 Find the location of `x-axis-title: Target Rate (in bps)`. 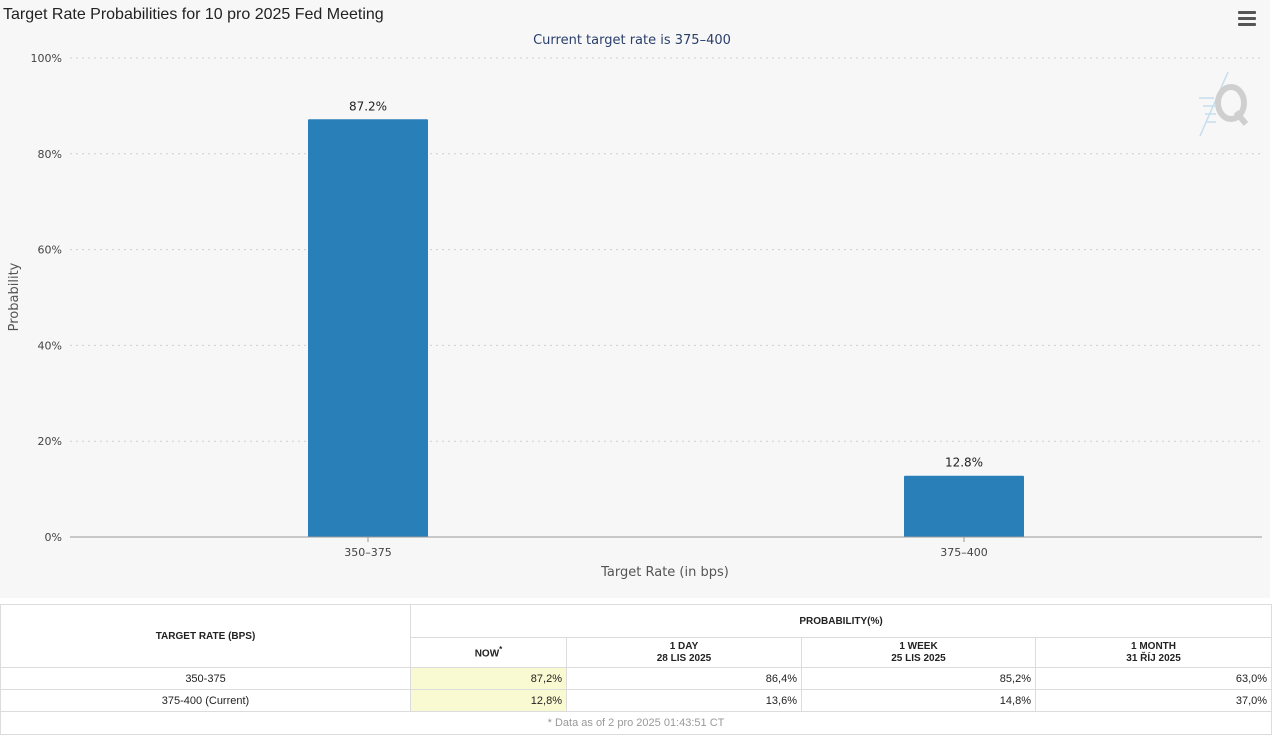

x-axis-title: Target Rate (in bps) is located at coordinates (664, 572).